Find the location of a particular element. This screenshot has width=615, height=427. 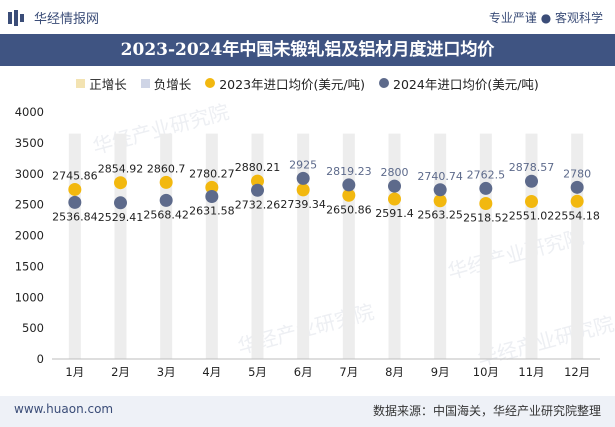

x-tick-label: 3月 is located at coordinates (166, 372).